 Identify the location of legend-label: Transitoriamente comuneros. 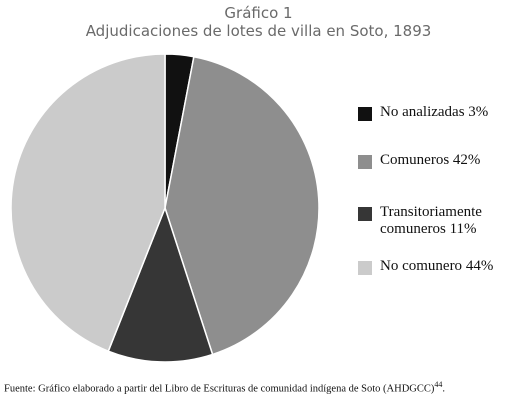
(431, 220).